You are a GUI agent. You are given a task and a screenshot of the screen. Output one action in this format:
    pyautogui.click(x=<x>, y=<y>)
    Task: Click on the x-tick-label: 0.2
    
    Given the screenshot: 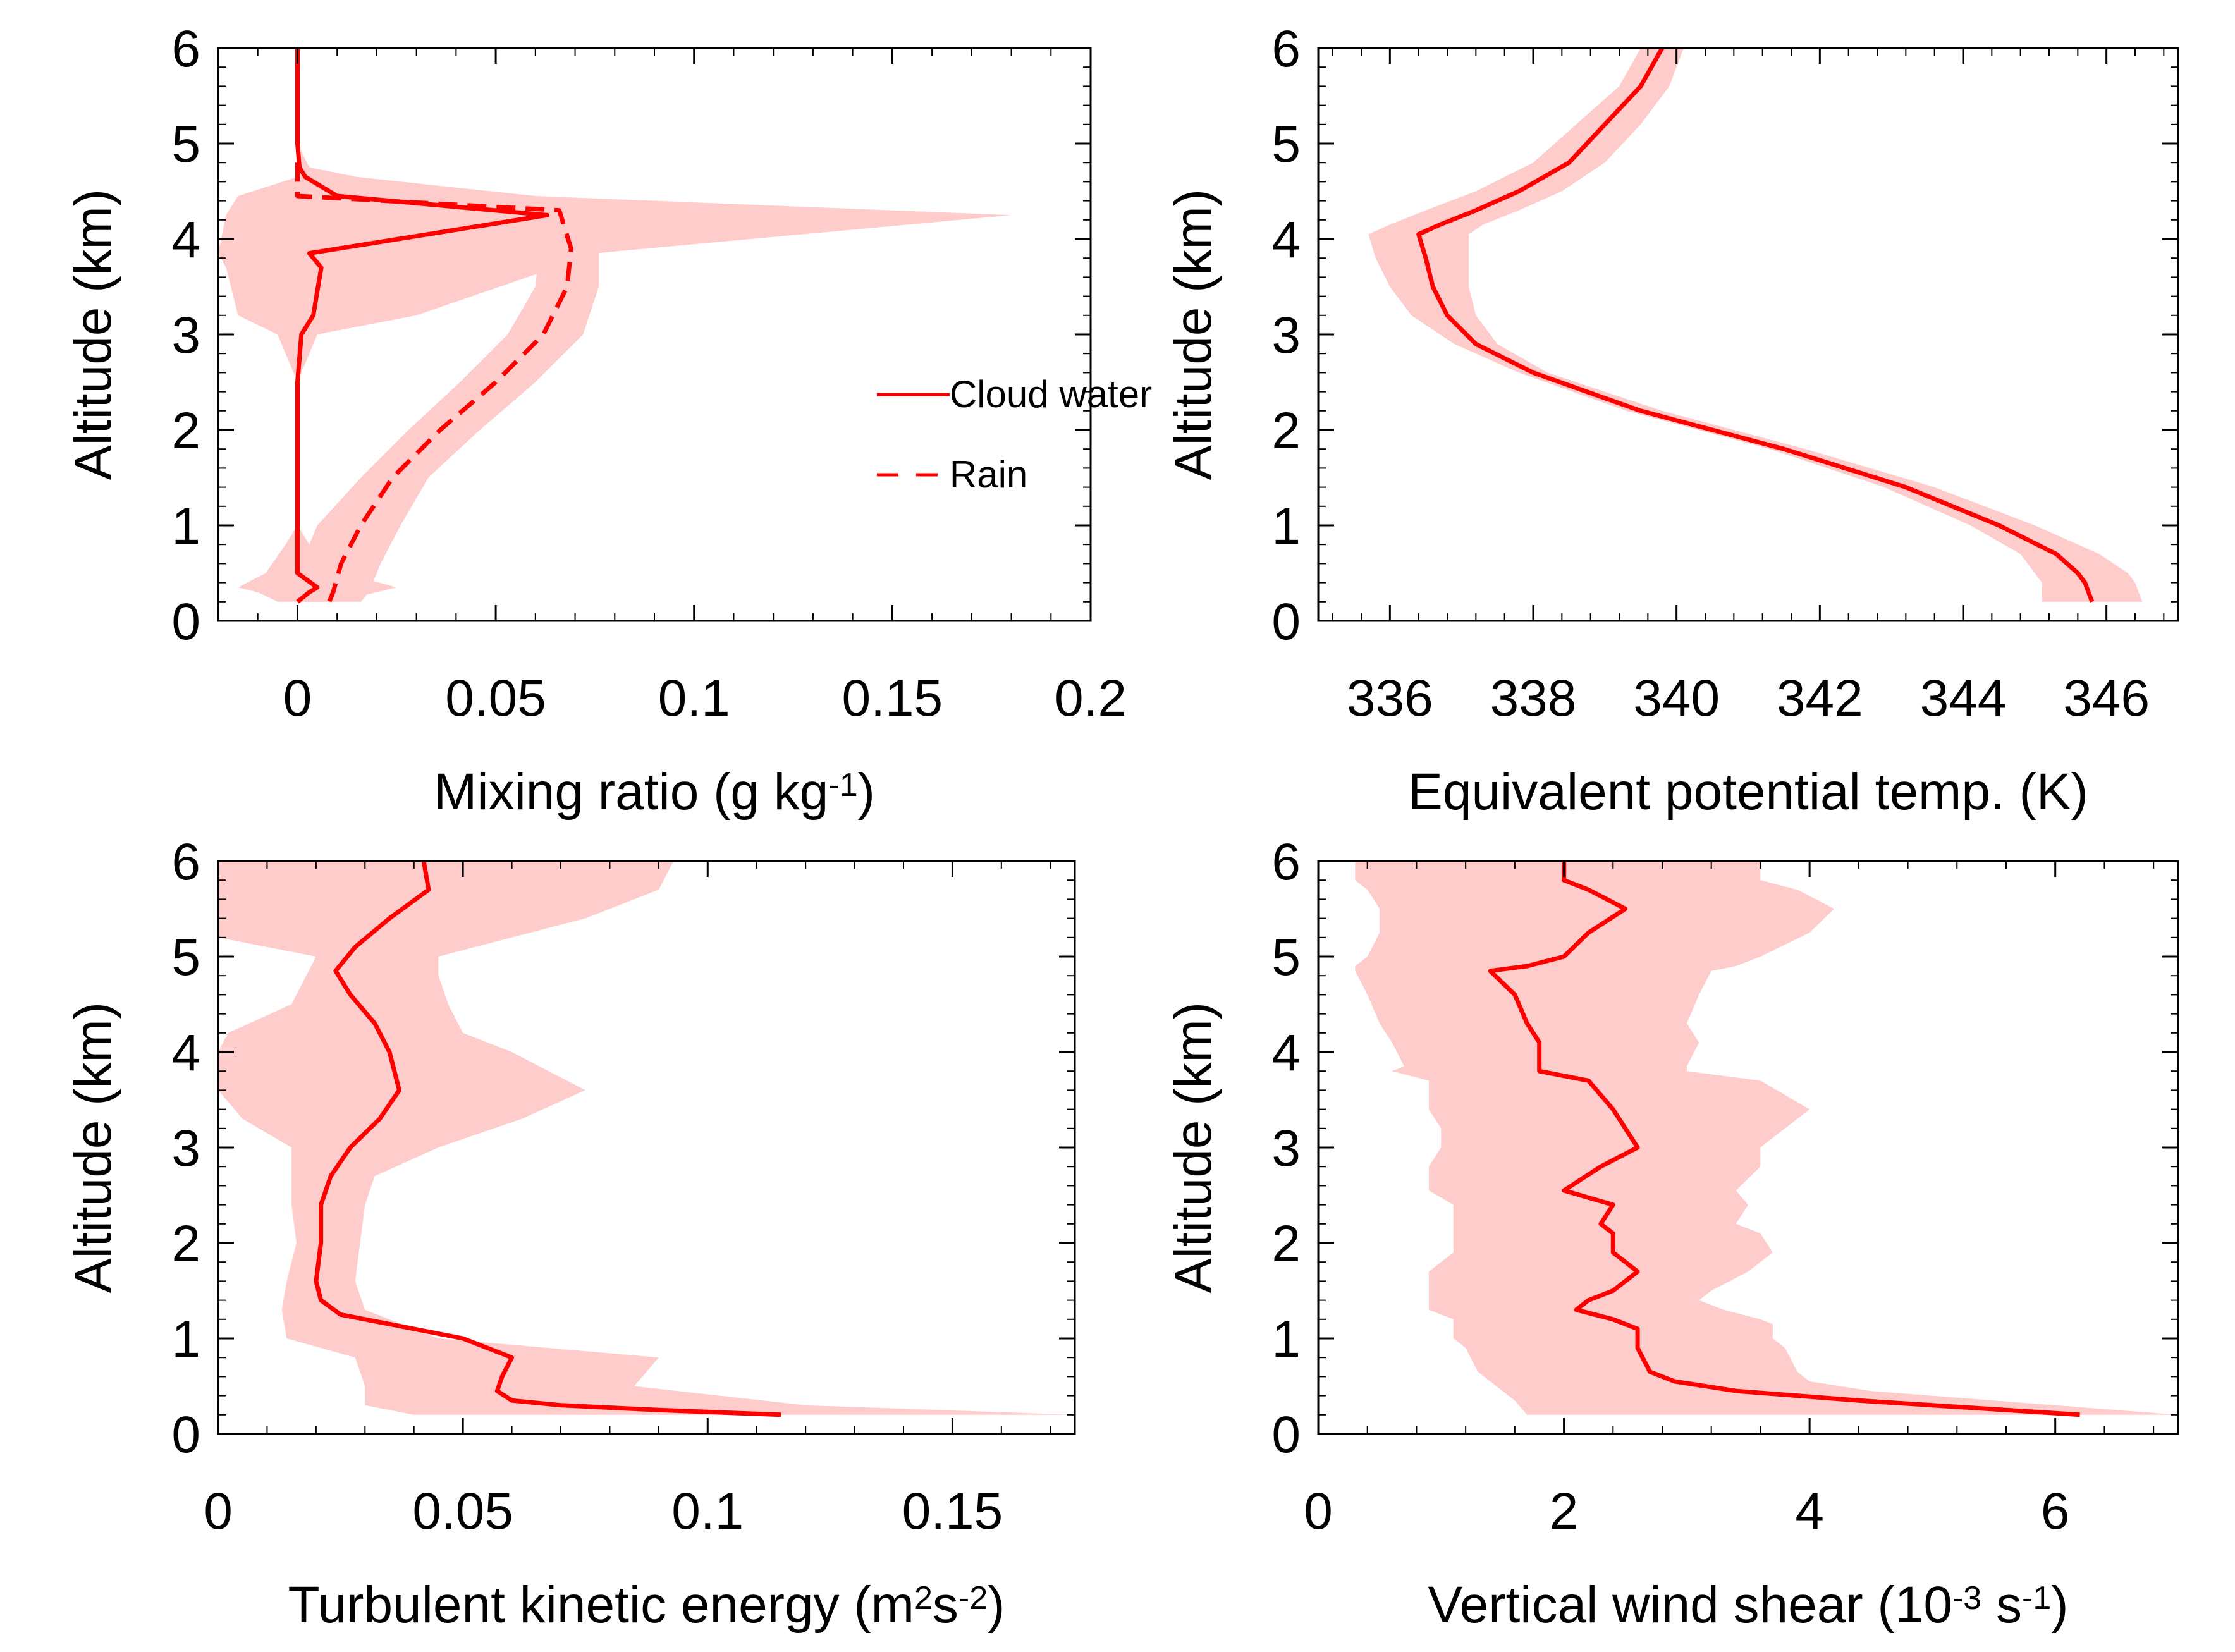 What is the action you would take?
    pyautogui.click(x=1091, y=698)
    